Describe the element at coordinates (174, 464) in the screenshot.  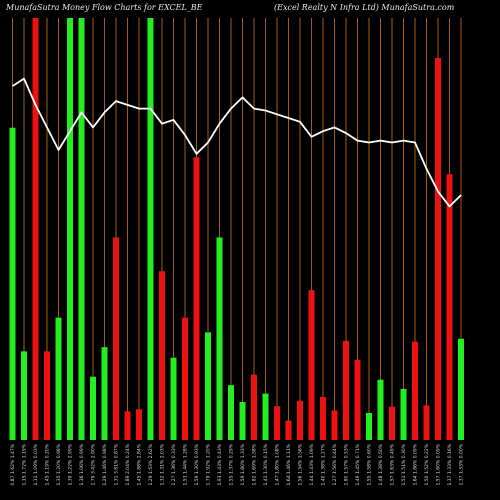
I see `x-tick-label: 1.27 1.36% 0.33%` at that location.